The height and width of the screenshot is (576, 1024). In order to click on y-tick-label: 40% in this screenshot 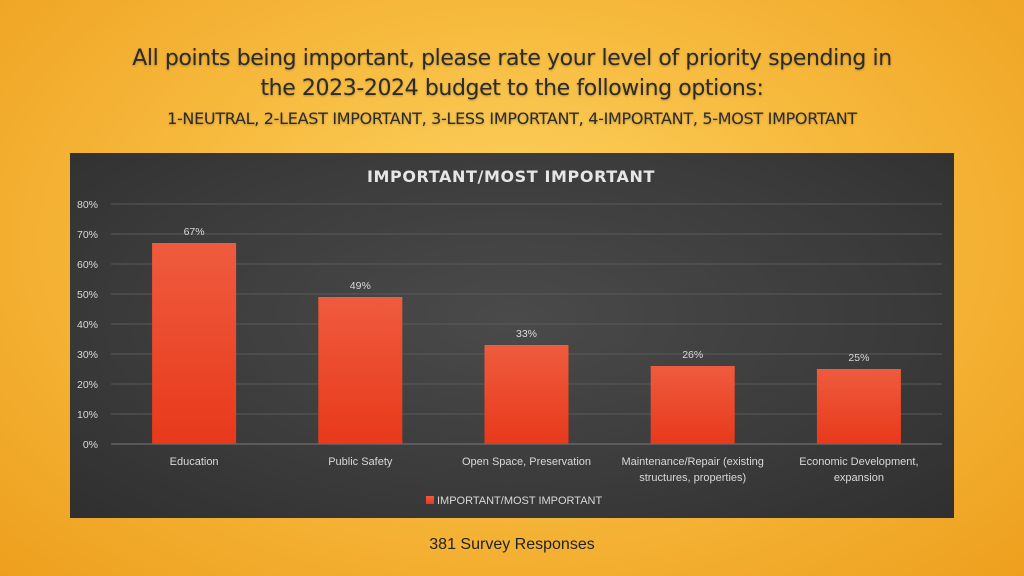, I will do `click(87, 325)`.